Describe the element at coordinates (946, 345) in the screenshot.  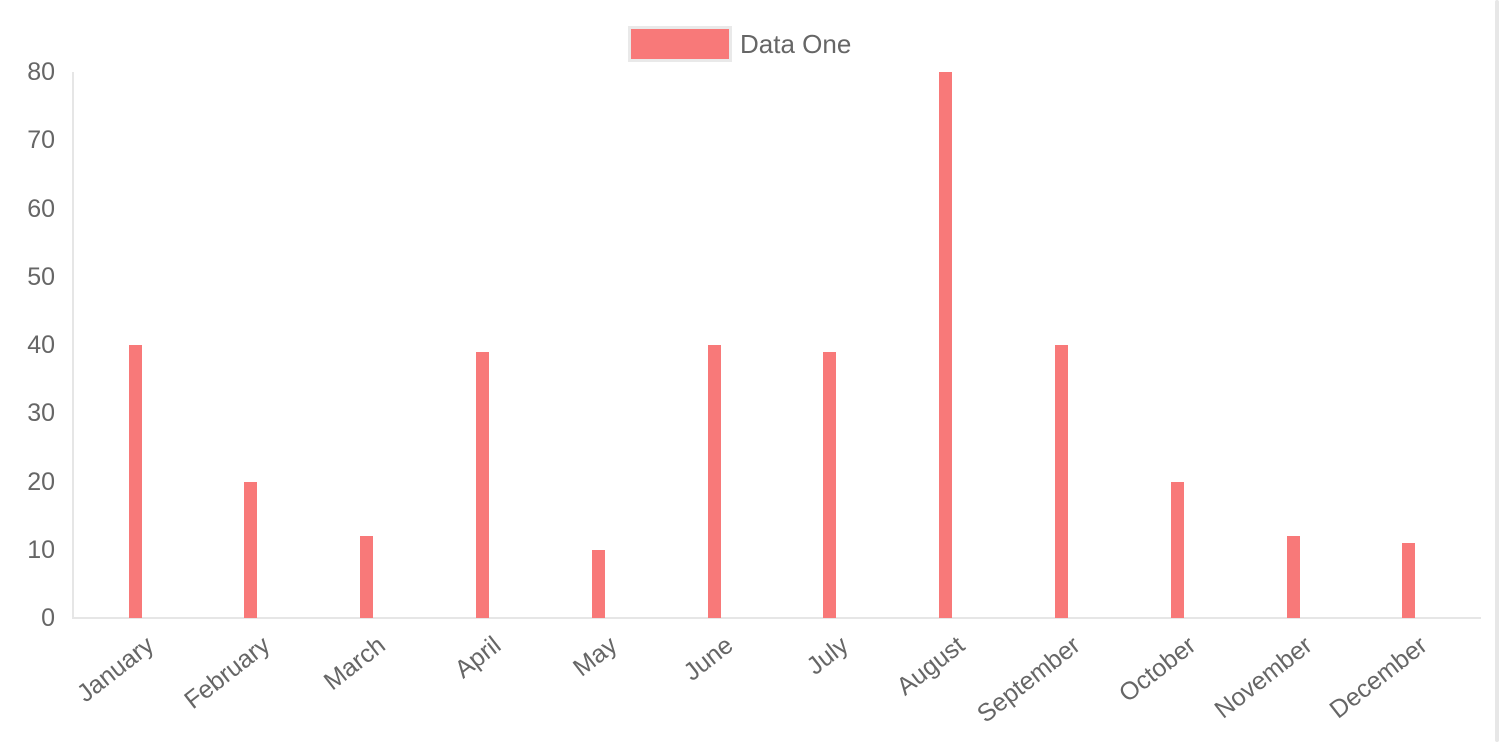
I see `bar-august` at that location.